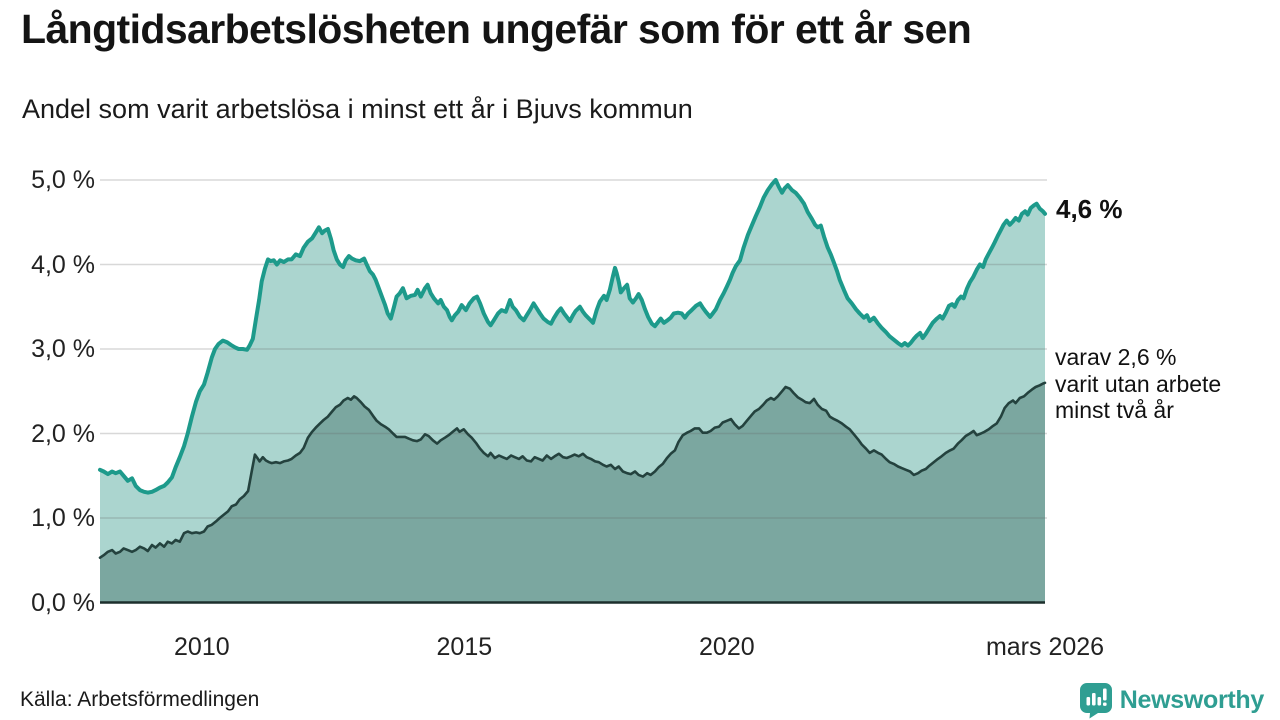 The height and width of the screenshot is (720, 1280). What do you see at coordinates (202, 647) in the screenshot?
I see `x-tick-label: 2010` at bounding box center [202, 647].